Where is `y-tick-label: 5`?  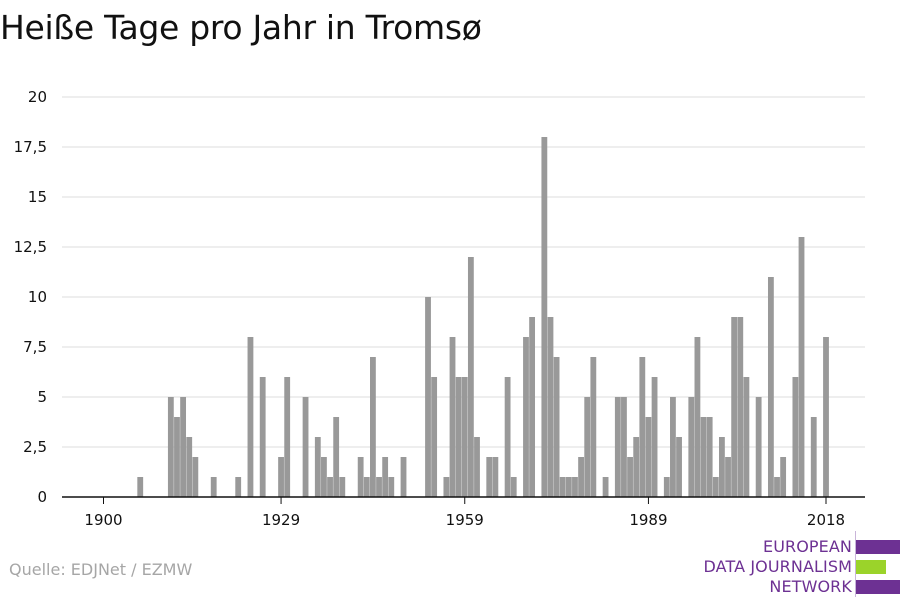
y-tick-label: 5 is located at coordinates (42, 397).